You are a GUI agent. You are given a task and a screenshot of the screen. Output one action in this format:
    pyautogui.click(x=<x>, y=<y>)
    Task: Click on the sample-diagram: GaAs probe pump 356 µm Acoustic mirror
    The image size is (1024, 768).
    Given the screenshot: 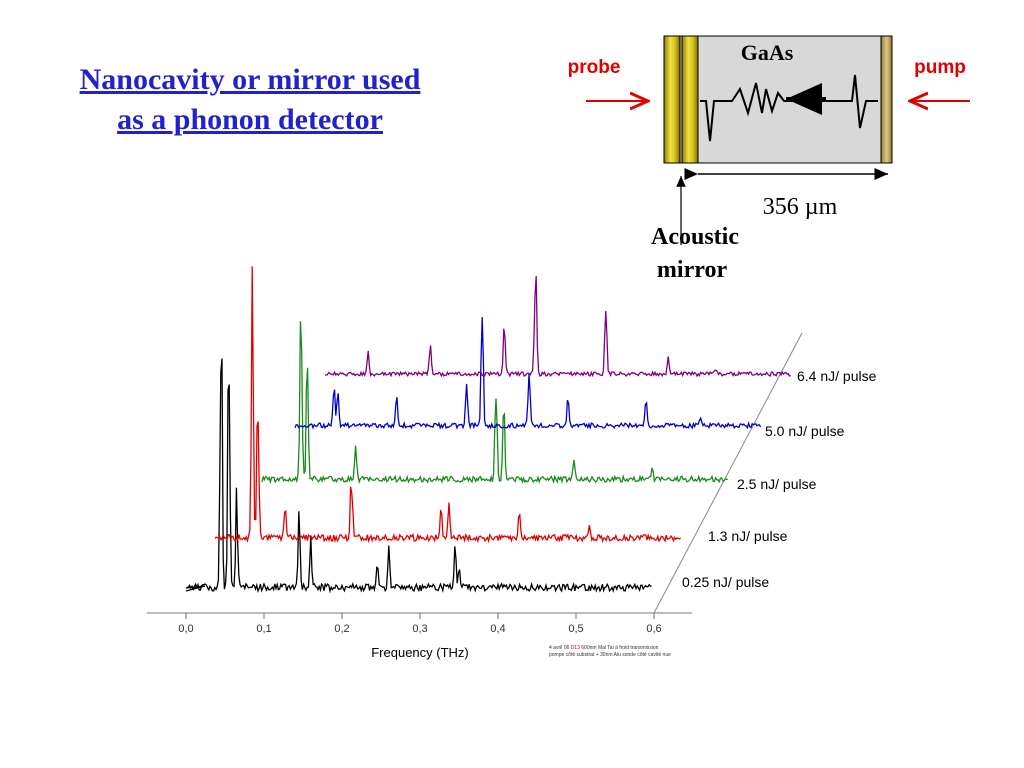 What is the action you would take?
    pyautogui.click(x=769, y=159)
    